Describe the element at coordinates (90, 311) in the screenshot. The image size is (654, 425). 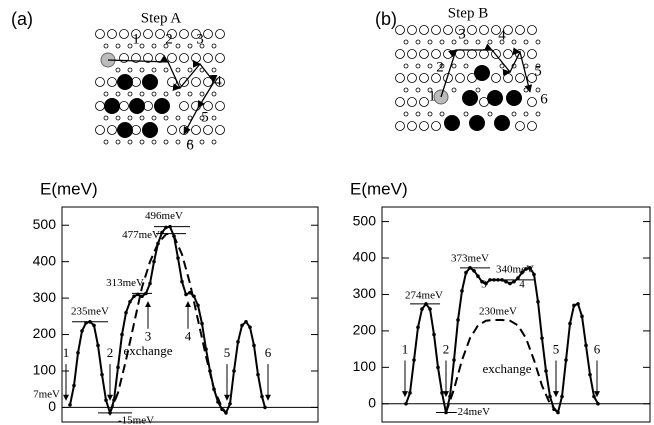
I see `level-label: 235meV` at that location.